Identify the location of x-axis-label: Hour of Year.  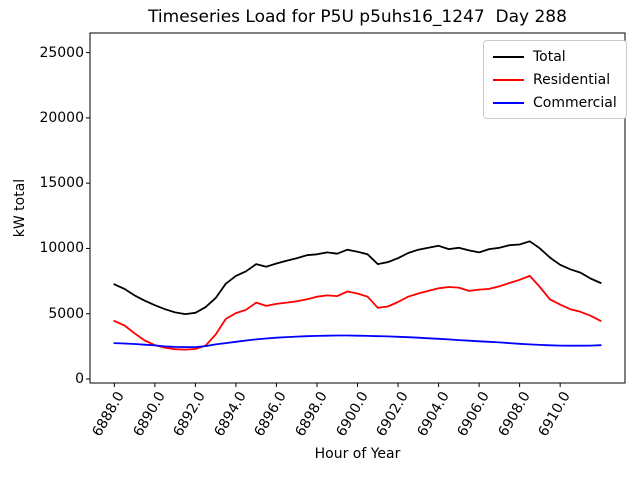
(357, 454).